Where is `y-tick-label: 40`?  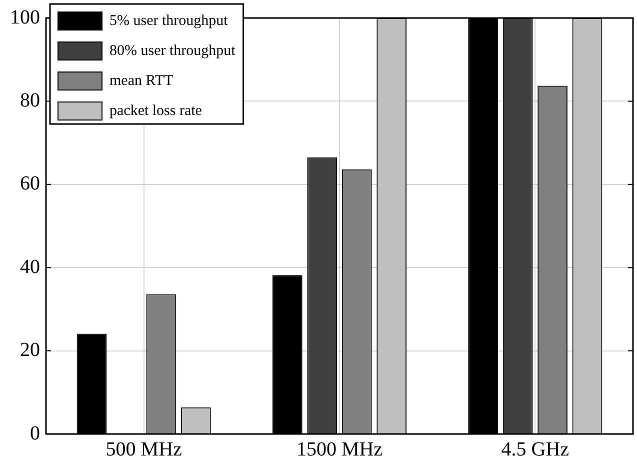 y-tick-label: 40 is located at coordinates (30, 267).